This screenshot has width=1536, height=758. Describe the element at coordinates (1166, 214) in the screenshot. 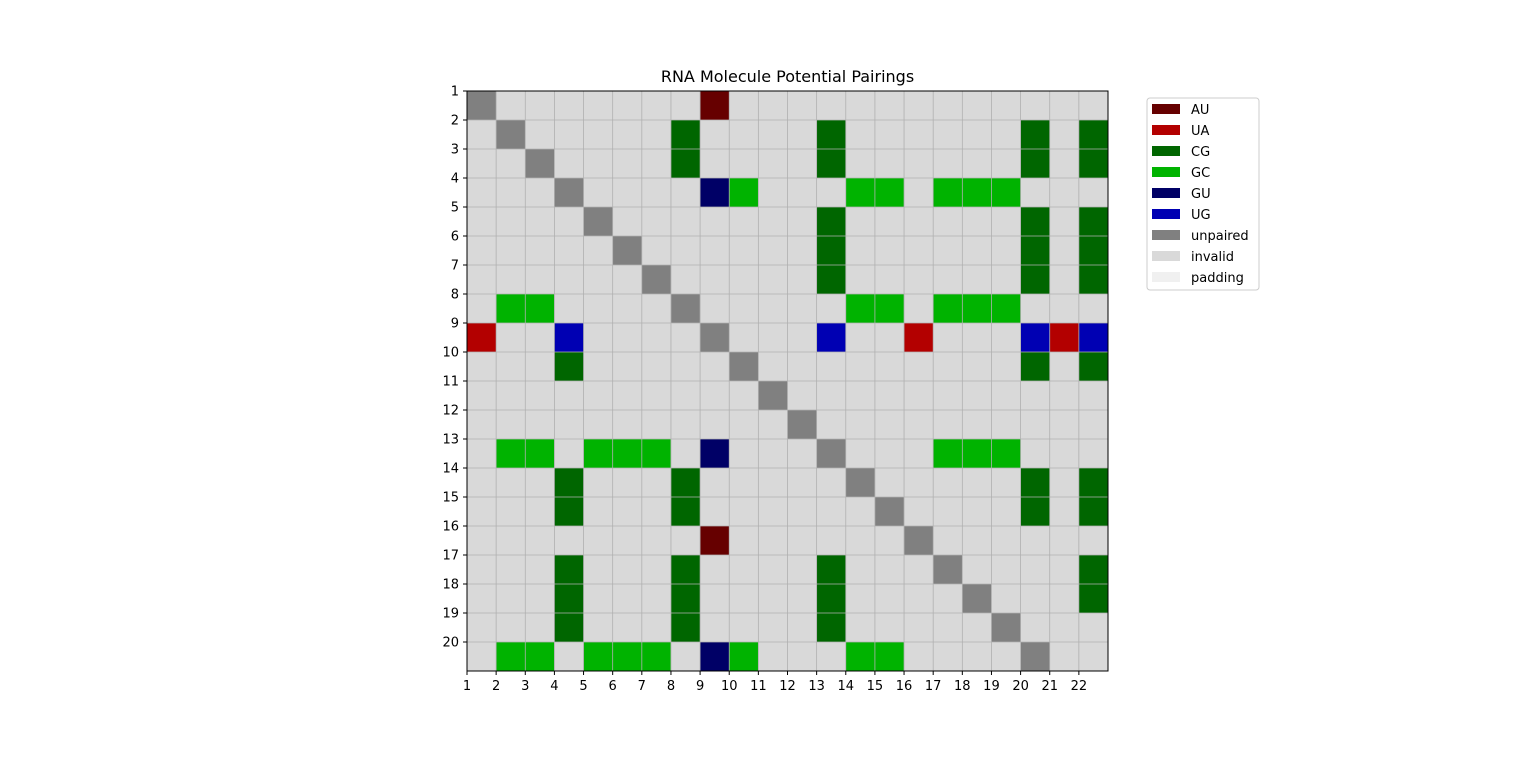

I see `legend-swatch-UG` at that location.